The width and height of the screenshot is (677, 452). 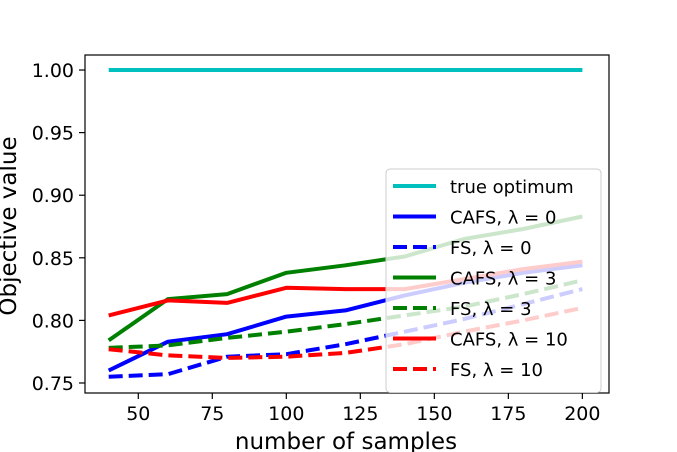 What do you see at coordinates (491, 248) in the screenshot?
I see `legend-label-2: FS, λ = 0` at bounding box center [491, 248].